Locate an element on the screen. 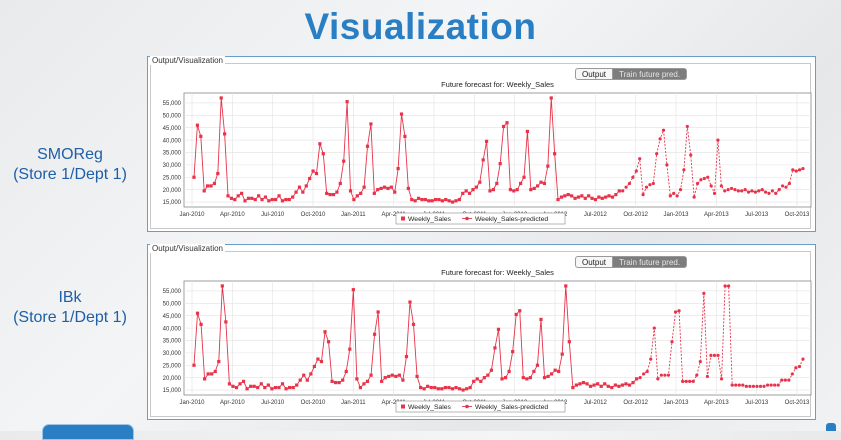 This screenshot has width=841, height=440. y-tick-label: 45,000 is located at coordinates (172, 129).